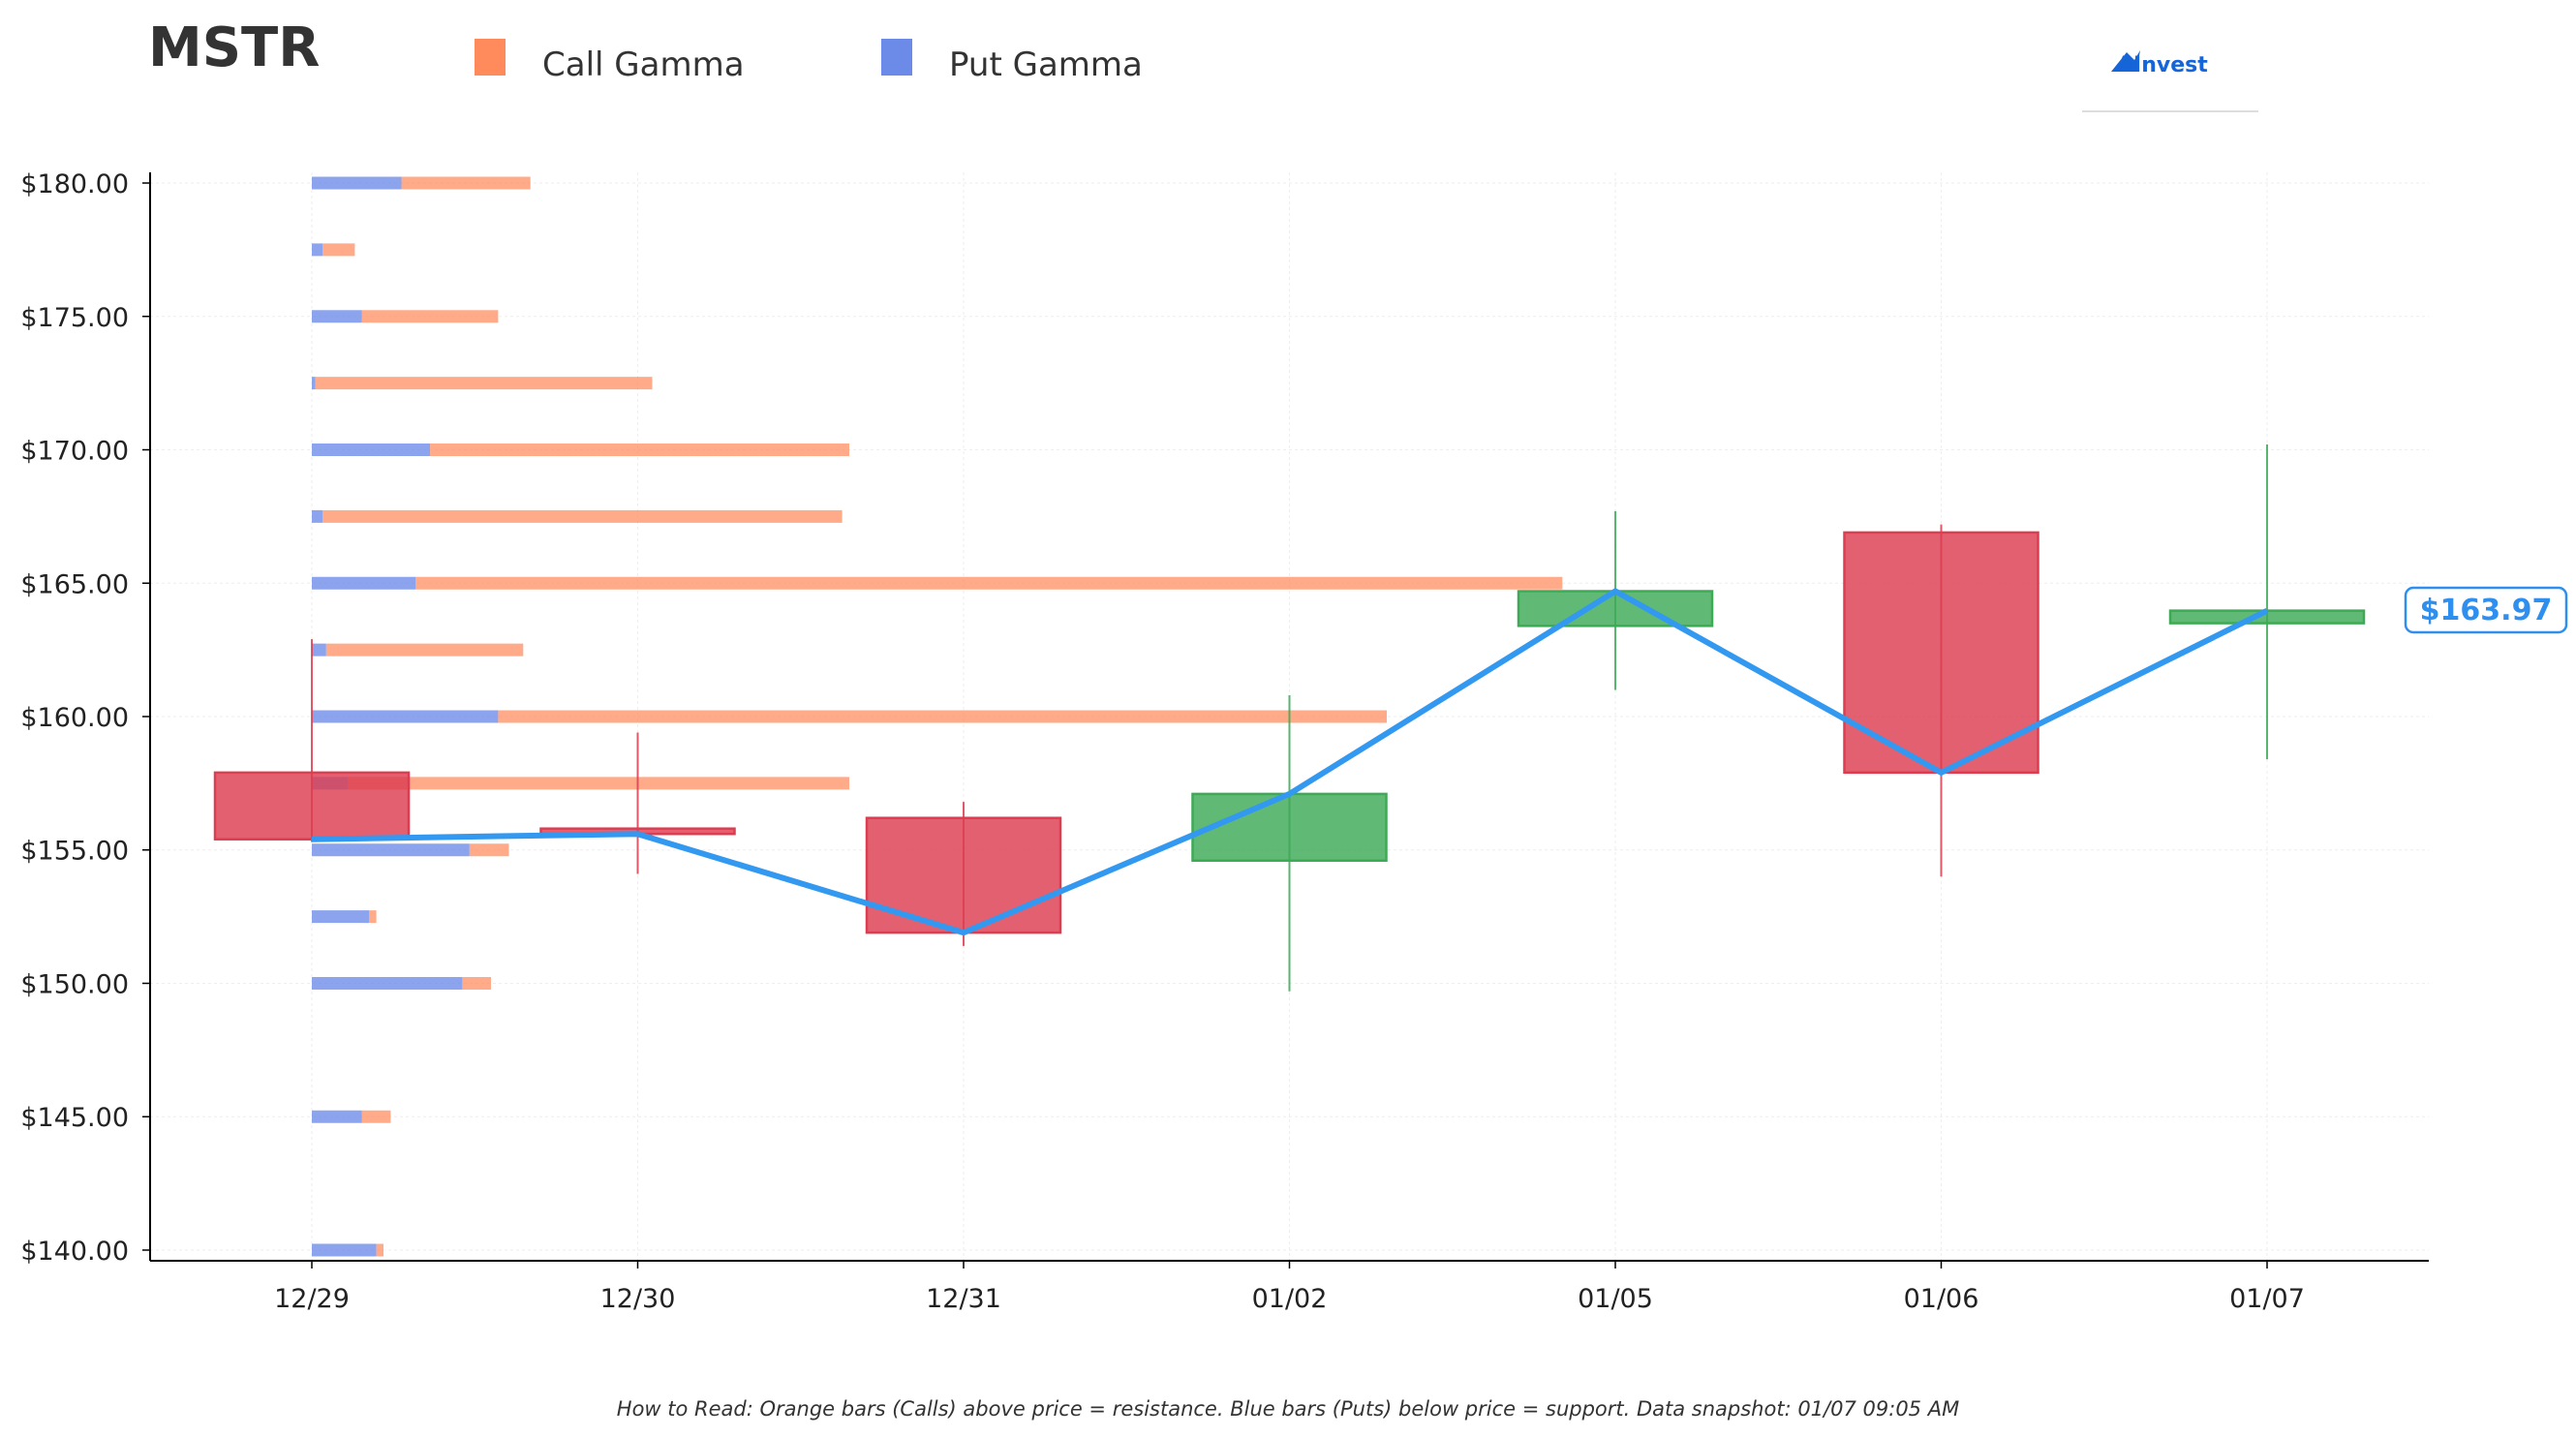 The width and height of the screenshot is (2576, 1437). What do you see at coordinates (74, 1252) in the screenshot?
I see `y-tick-label: $140.00` at bounding box center [74, 1252].